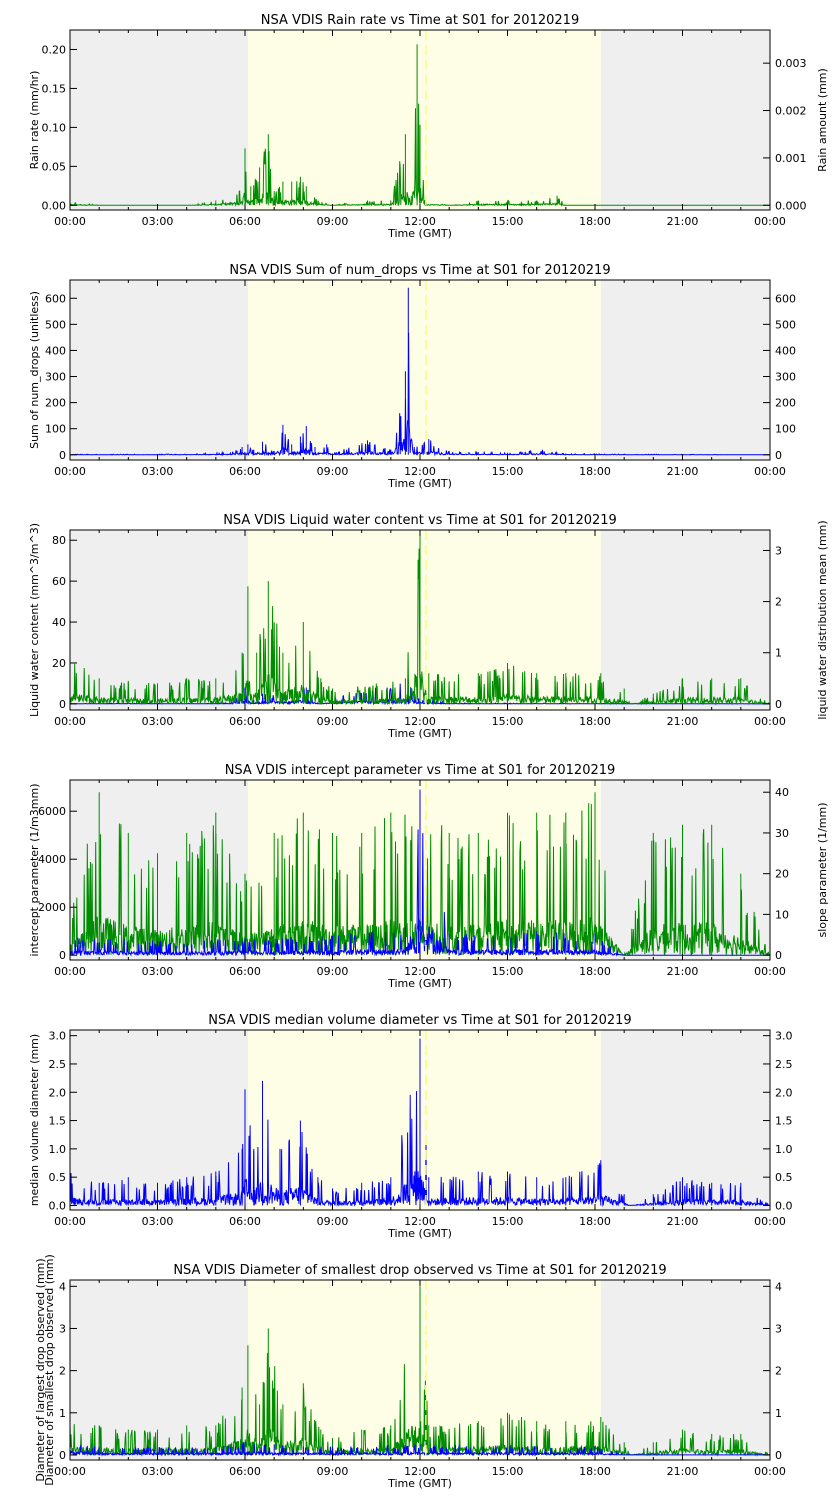  I want to click on y-tick-label-left: 100, so click(55, 429).